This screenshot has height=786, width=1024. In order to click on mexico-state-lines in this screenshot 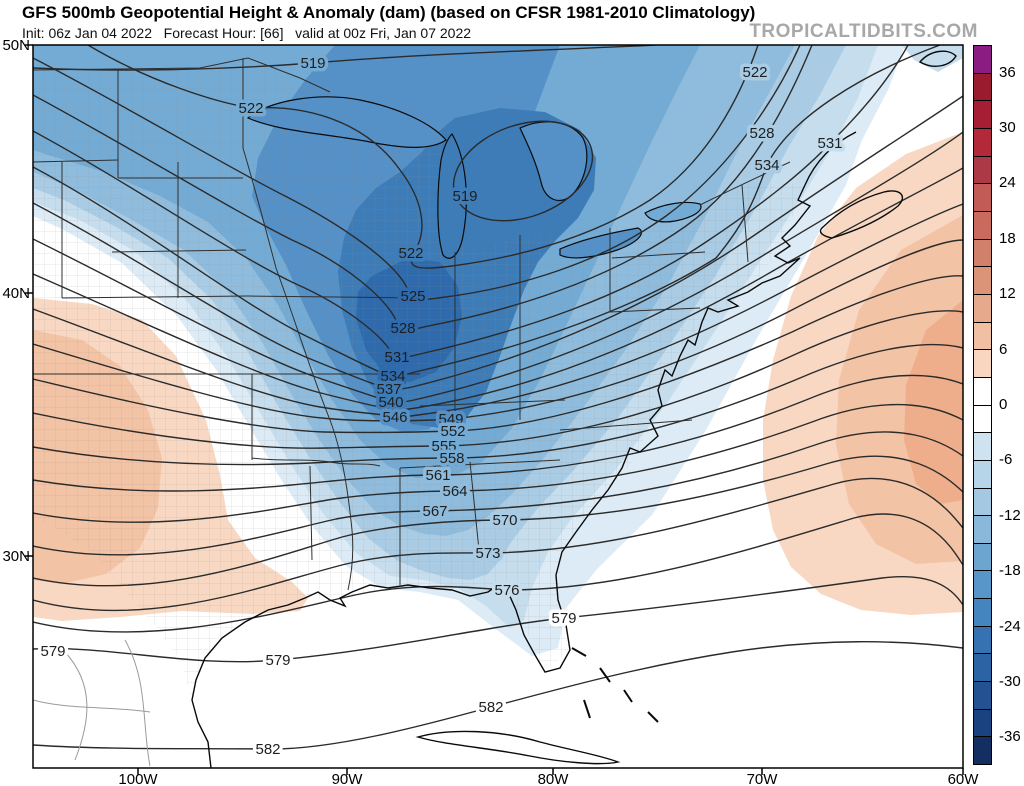, I will do `click(92, 703)`.